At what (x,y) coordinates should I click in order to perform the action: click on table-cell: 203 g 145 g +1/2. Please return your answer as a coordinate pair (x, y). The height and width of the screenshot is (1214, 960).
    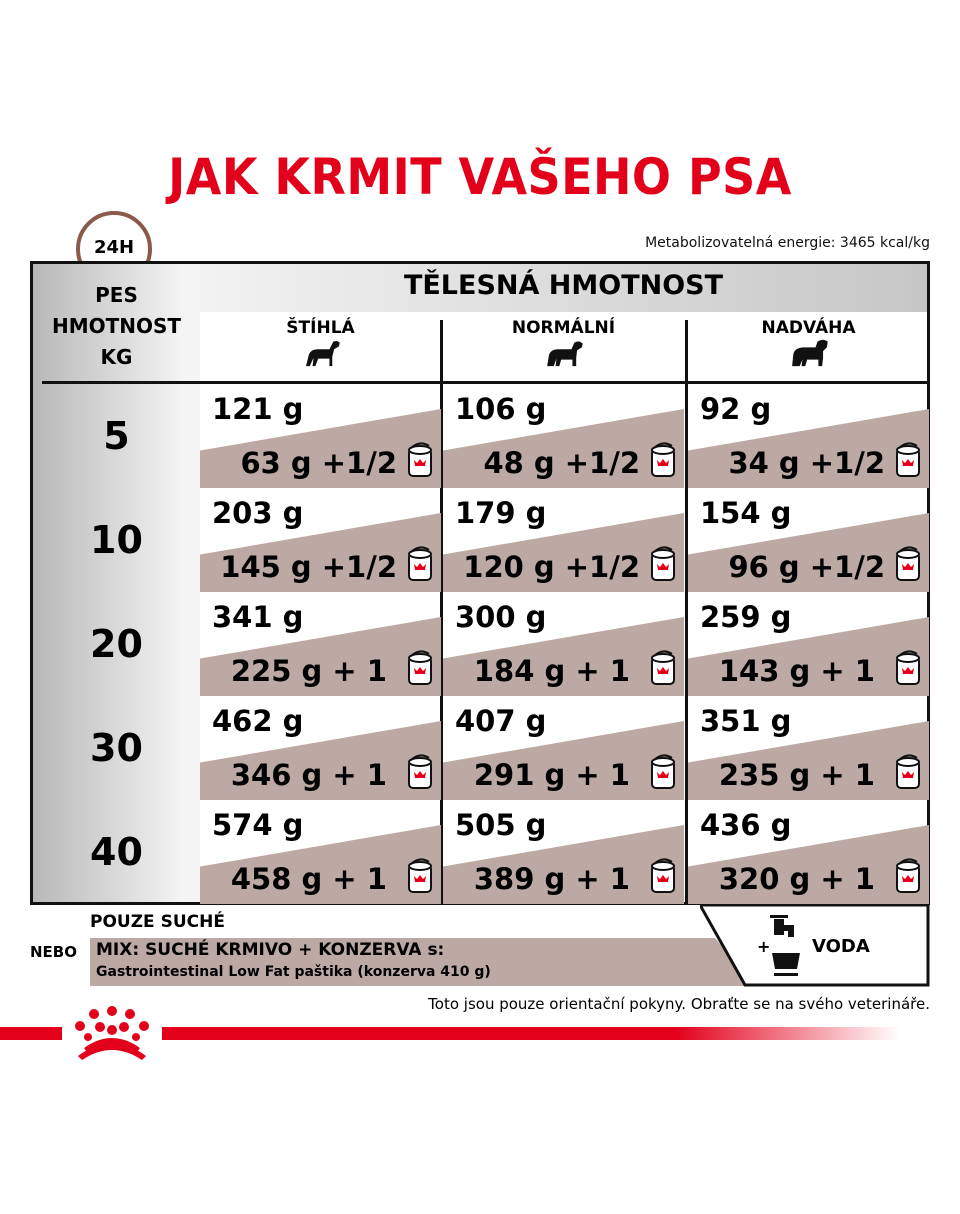
    Looking at the image, I should click on (320, 540).